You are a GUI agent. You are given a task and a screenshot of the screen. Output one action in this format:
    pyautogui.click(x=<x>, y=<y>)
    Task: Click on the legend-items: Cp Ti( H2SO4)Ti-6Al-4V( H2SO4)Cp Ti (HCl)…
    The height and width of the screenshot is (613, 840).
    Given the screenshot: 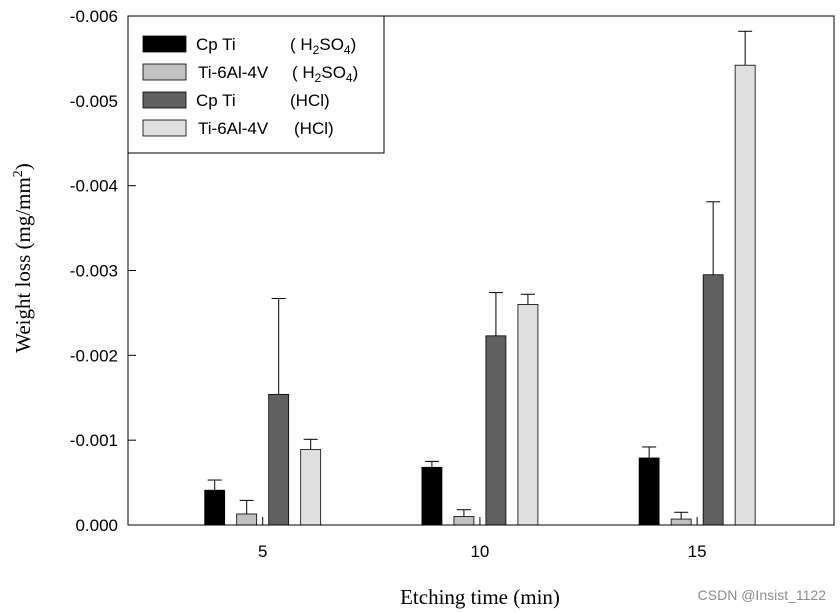 What is the action you would take?
    pyautogui.click(x=250, y=86)
    